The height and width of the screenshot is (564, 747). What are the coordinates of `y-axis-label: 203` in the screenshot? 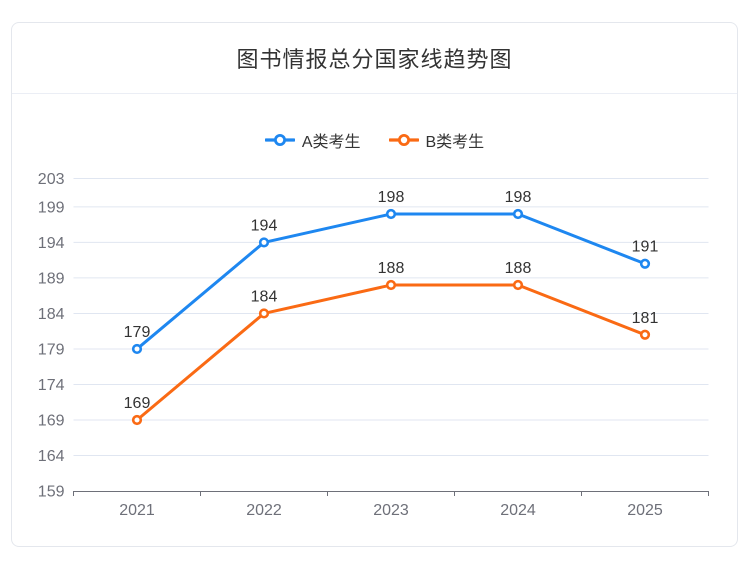 It's located at (51, 179).